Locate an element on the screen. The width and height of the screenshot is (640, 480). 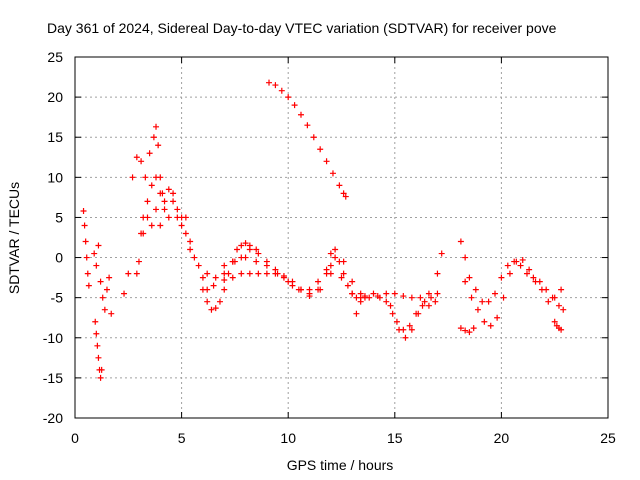
series-seg9 is located at coordinates (292, 271).